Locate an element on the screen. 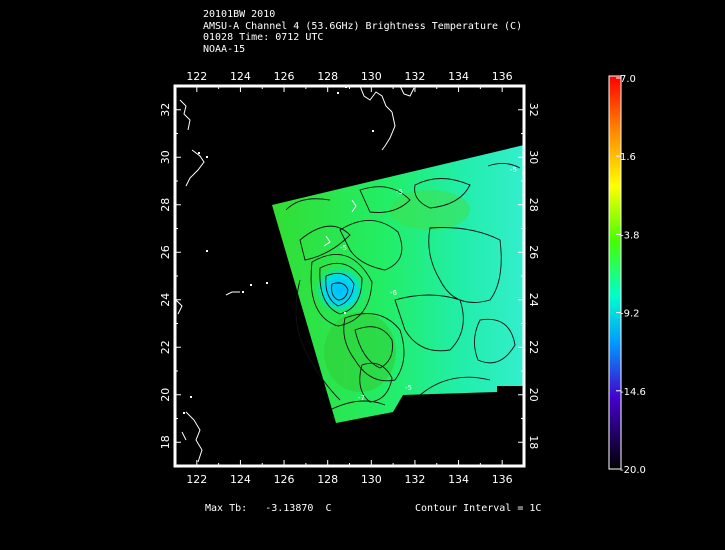 Image resolution: width=725 pixels, height=550 pixels. colorbar is located at coordinates (615, 272).